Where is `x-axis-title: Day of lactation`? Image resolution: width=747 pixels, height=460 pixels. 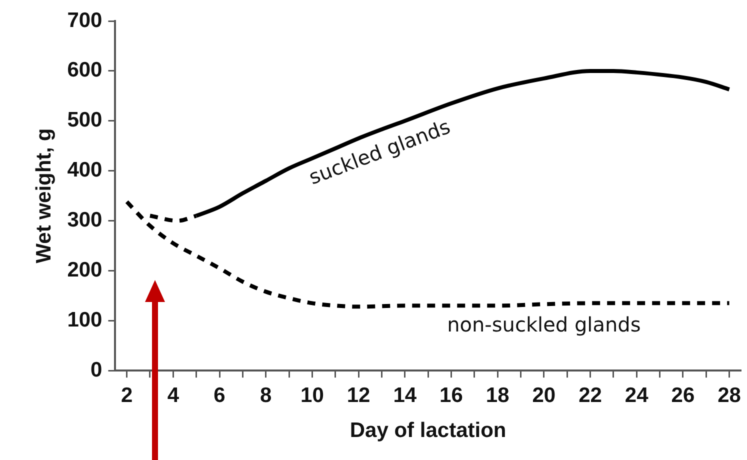 x-axis-title: Day of lactation is located at coordinates (428, 430).